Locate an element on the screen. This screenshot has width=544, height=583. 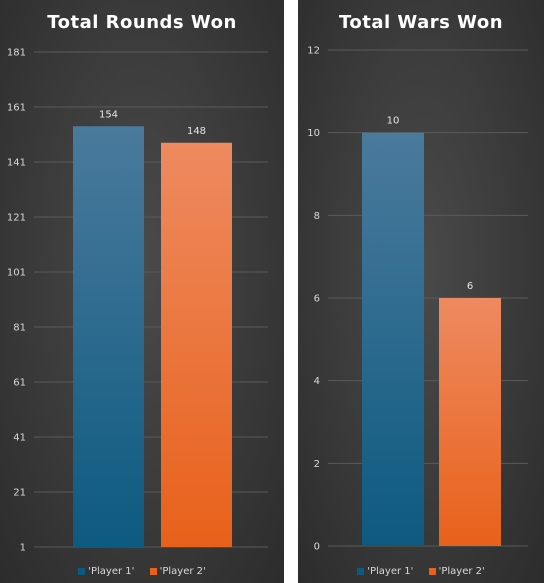
y-tick-label: 61 is located at coordinates (19, 383).